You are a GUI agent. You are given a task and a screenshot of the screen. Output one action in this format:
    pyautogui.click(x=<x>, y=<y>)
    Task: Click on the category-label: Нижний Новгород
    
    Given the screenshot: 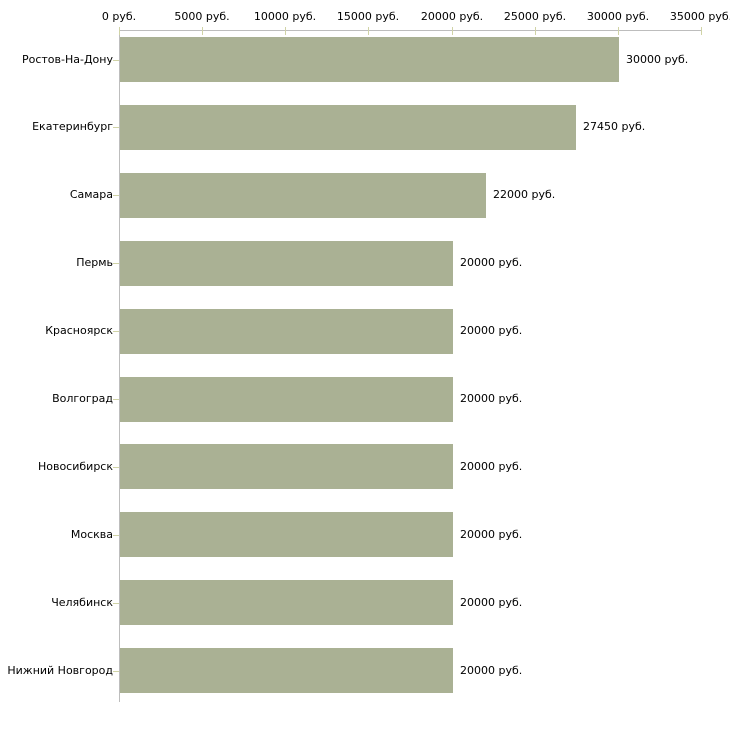 What is the action you would take?
    pyautogui.click(x=60, y=670)
    